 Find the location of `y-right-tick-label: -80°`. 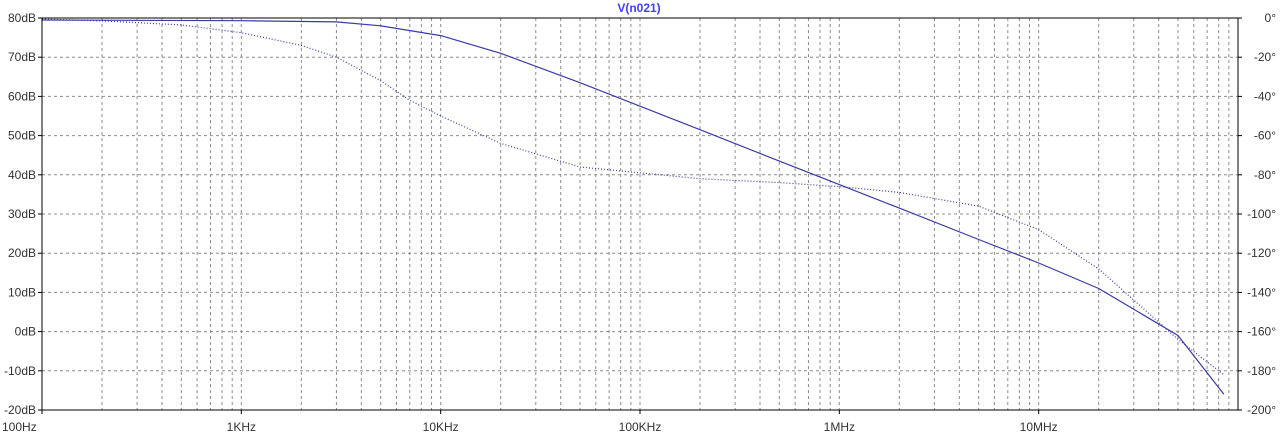

y-right-tick-label: -80° is located at coordinates (1265, 175).